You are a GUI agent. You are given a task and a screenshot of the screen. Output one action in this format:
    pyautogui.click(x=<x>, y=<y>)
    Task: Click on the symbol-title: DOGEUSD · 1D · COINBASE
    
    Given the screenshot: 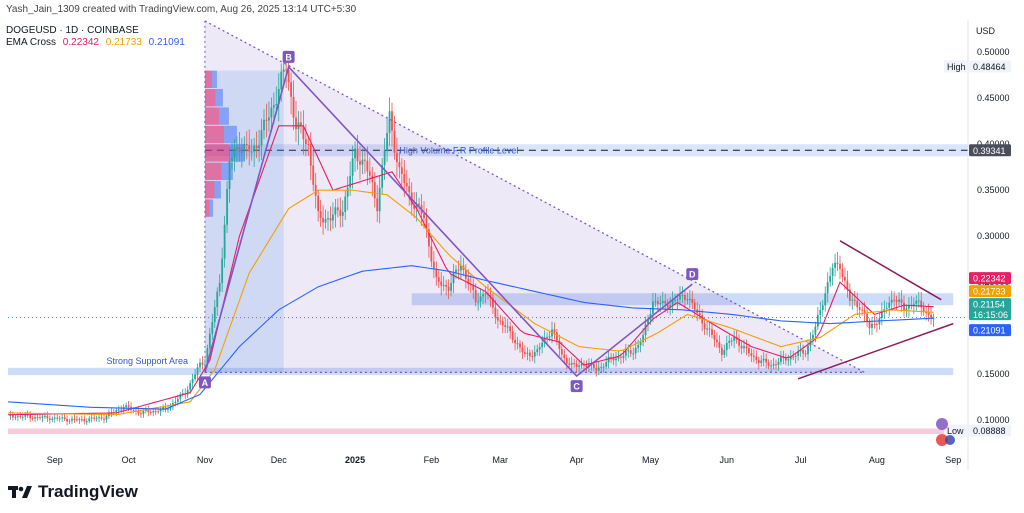 What is the action you would take?
    pyautogui.click(x=72, y=30)
    